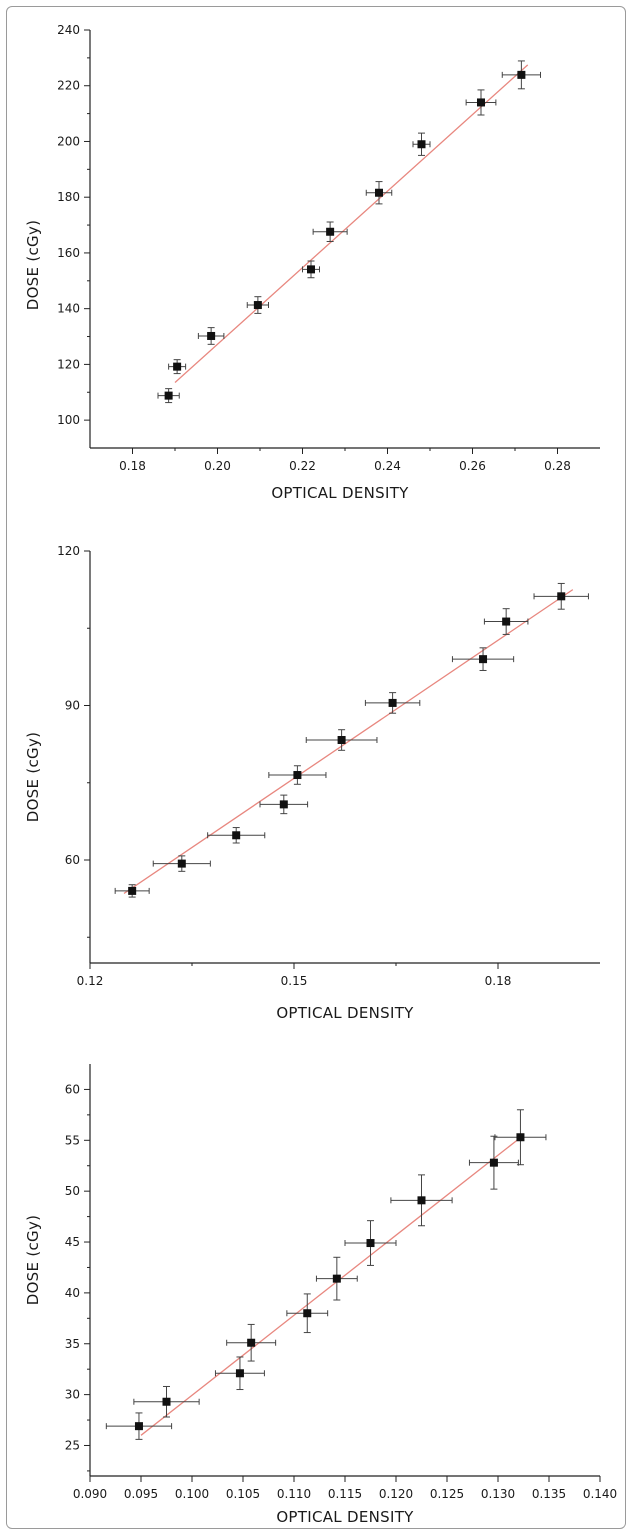  Describe the element at coordinates (68, 30) in the screenshot. I see `chart-1-y-tick-label: 240` at that location.